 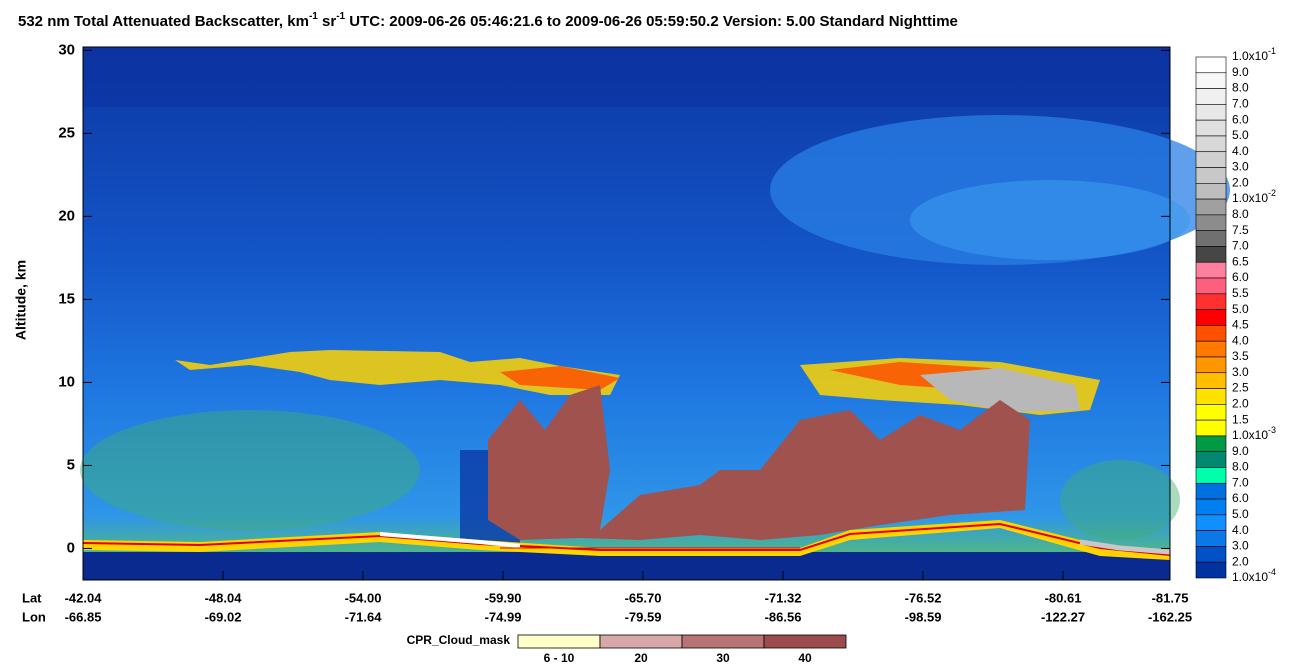 What do you see at coordinates (1240, 356) in the screenshot?
I see `colorbar-label: 3.5` at bounding box center [1240, 356].